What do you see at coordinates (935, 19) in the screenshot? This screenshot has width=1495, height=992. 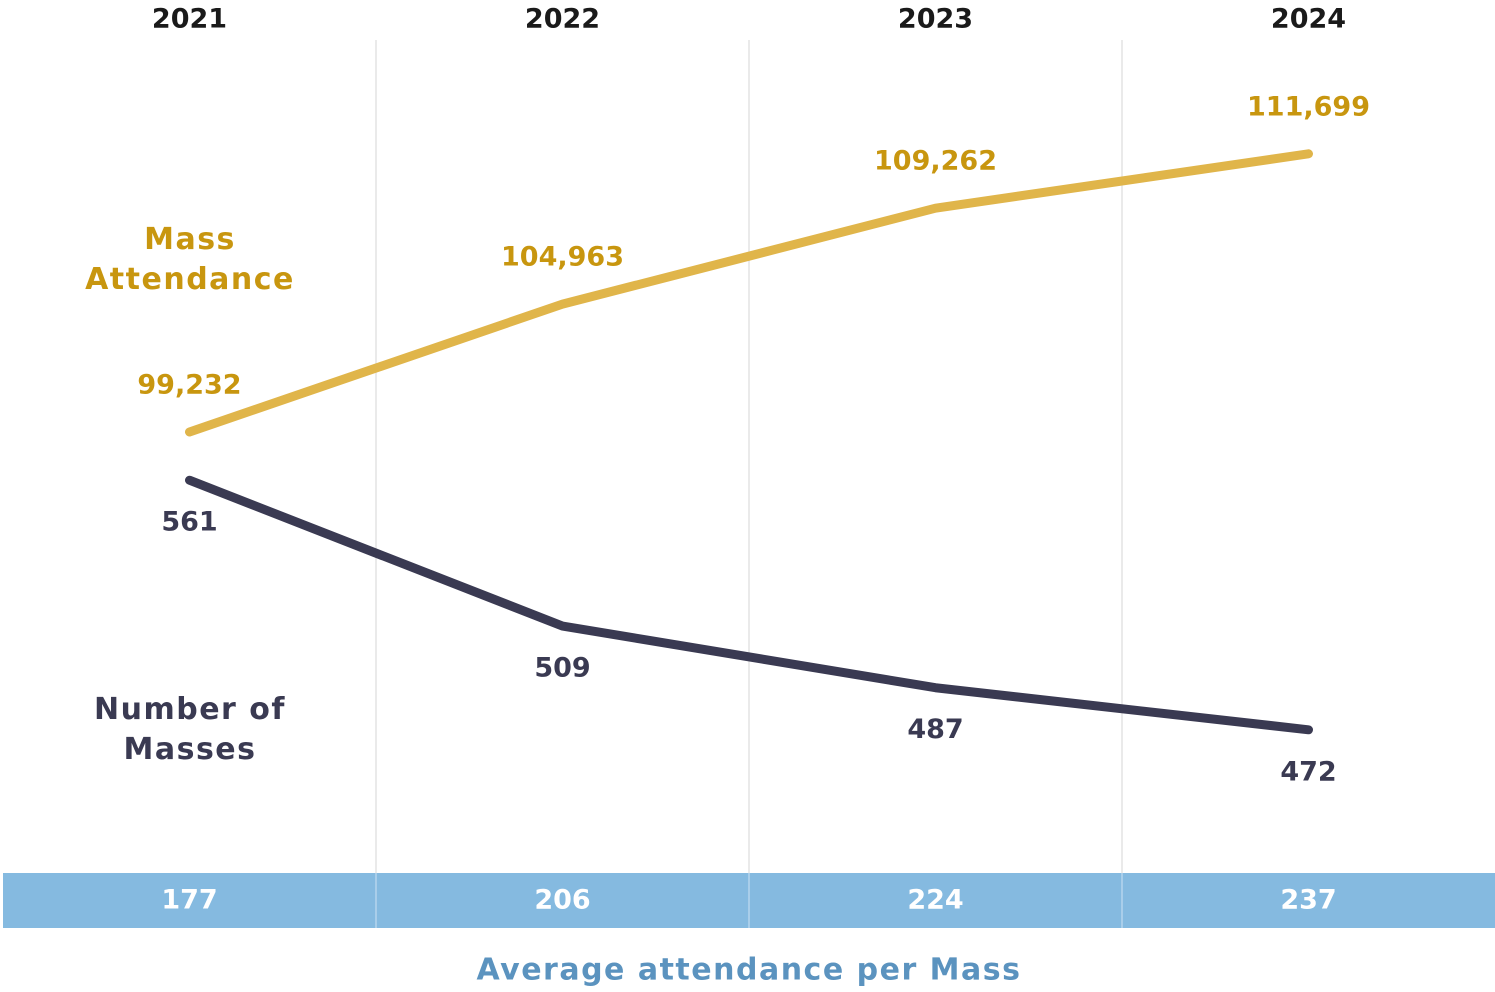 I see `x-tick-label: 2023` at bounding box center [935, 19].